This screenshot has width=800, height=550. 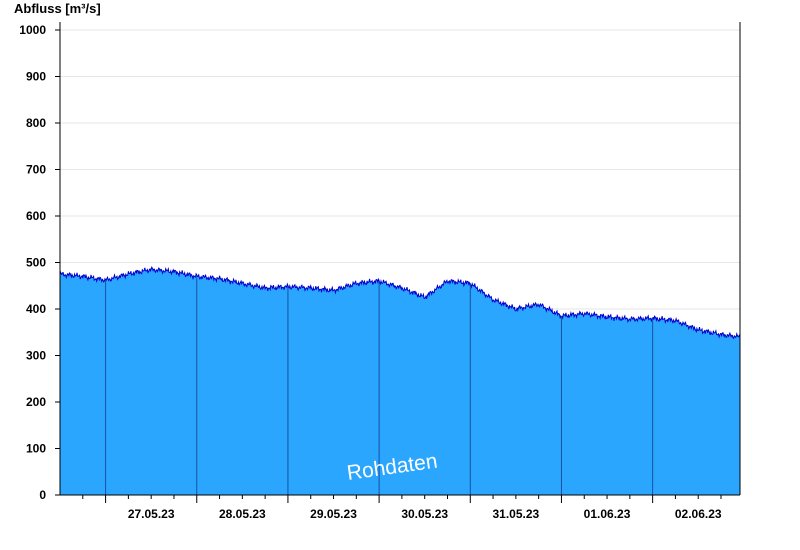 I want to click on y-tick-label-900: 900, so click(x=36, y=77).